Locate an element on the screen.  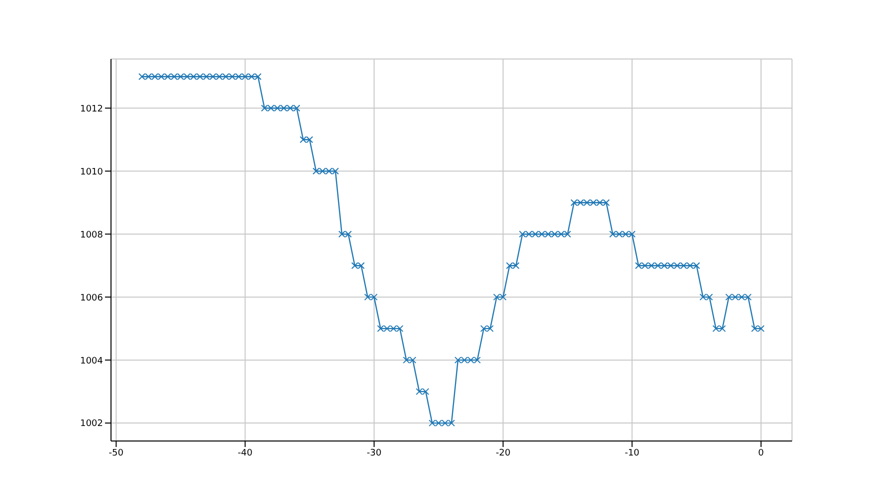
y-tick-label: 1002 is located at coordinates (91, 424).